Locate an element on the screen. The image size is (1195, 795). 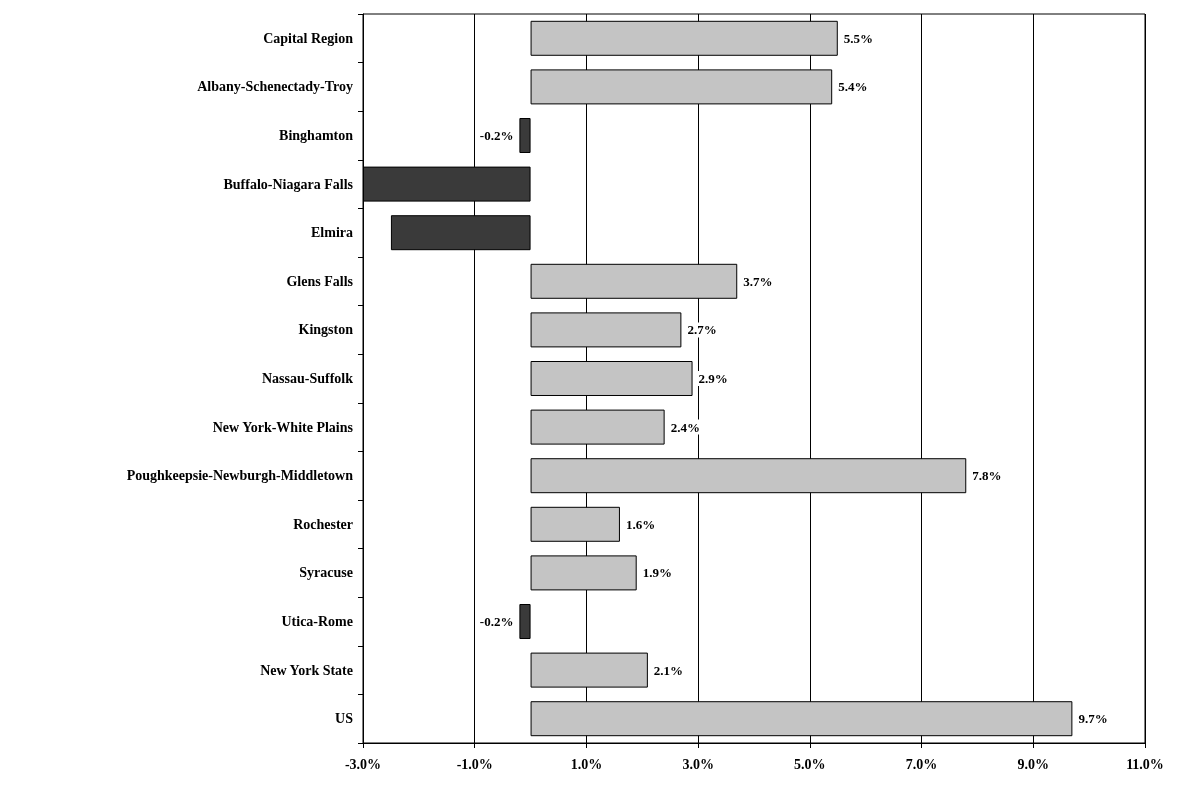
y-tick-label: Capital Region is located at coordinates (308, 38).